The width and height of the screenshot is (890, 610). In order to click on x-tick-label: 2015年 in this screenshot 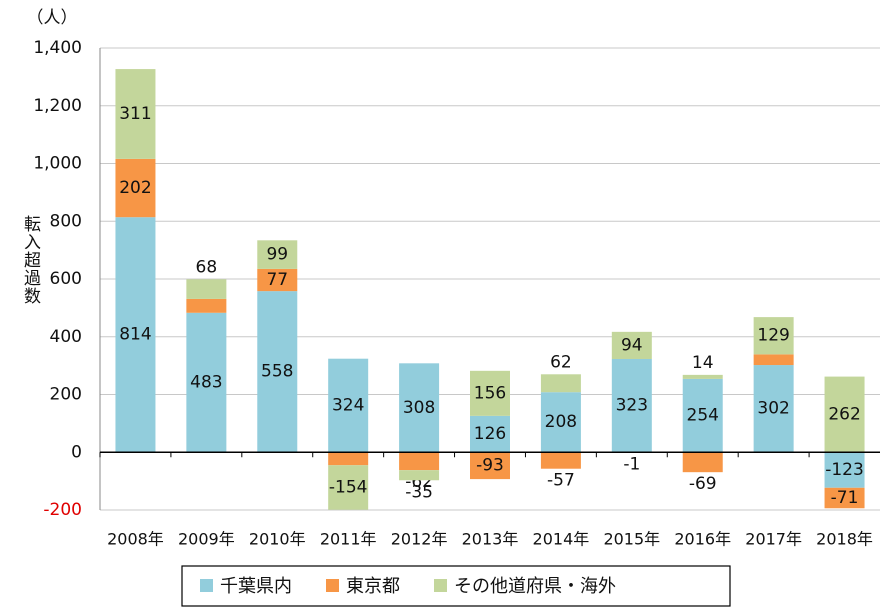, I will do `click(631, 539)`.